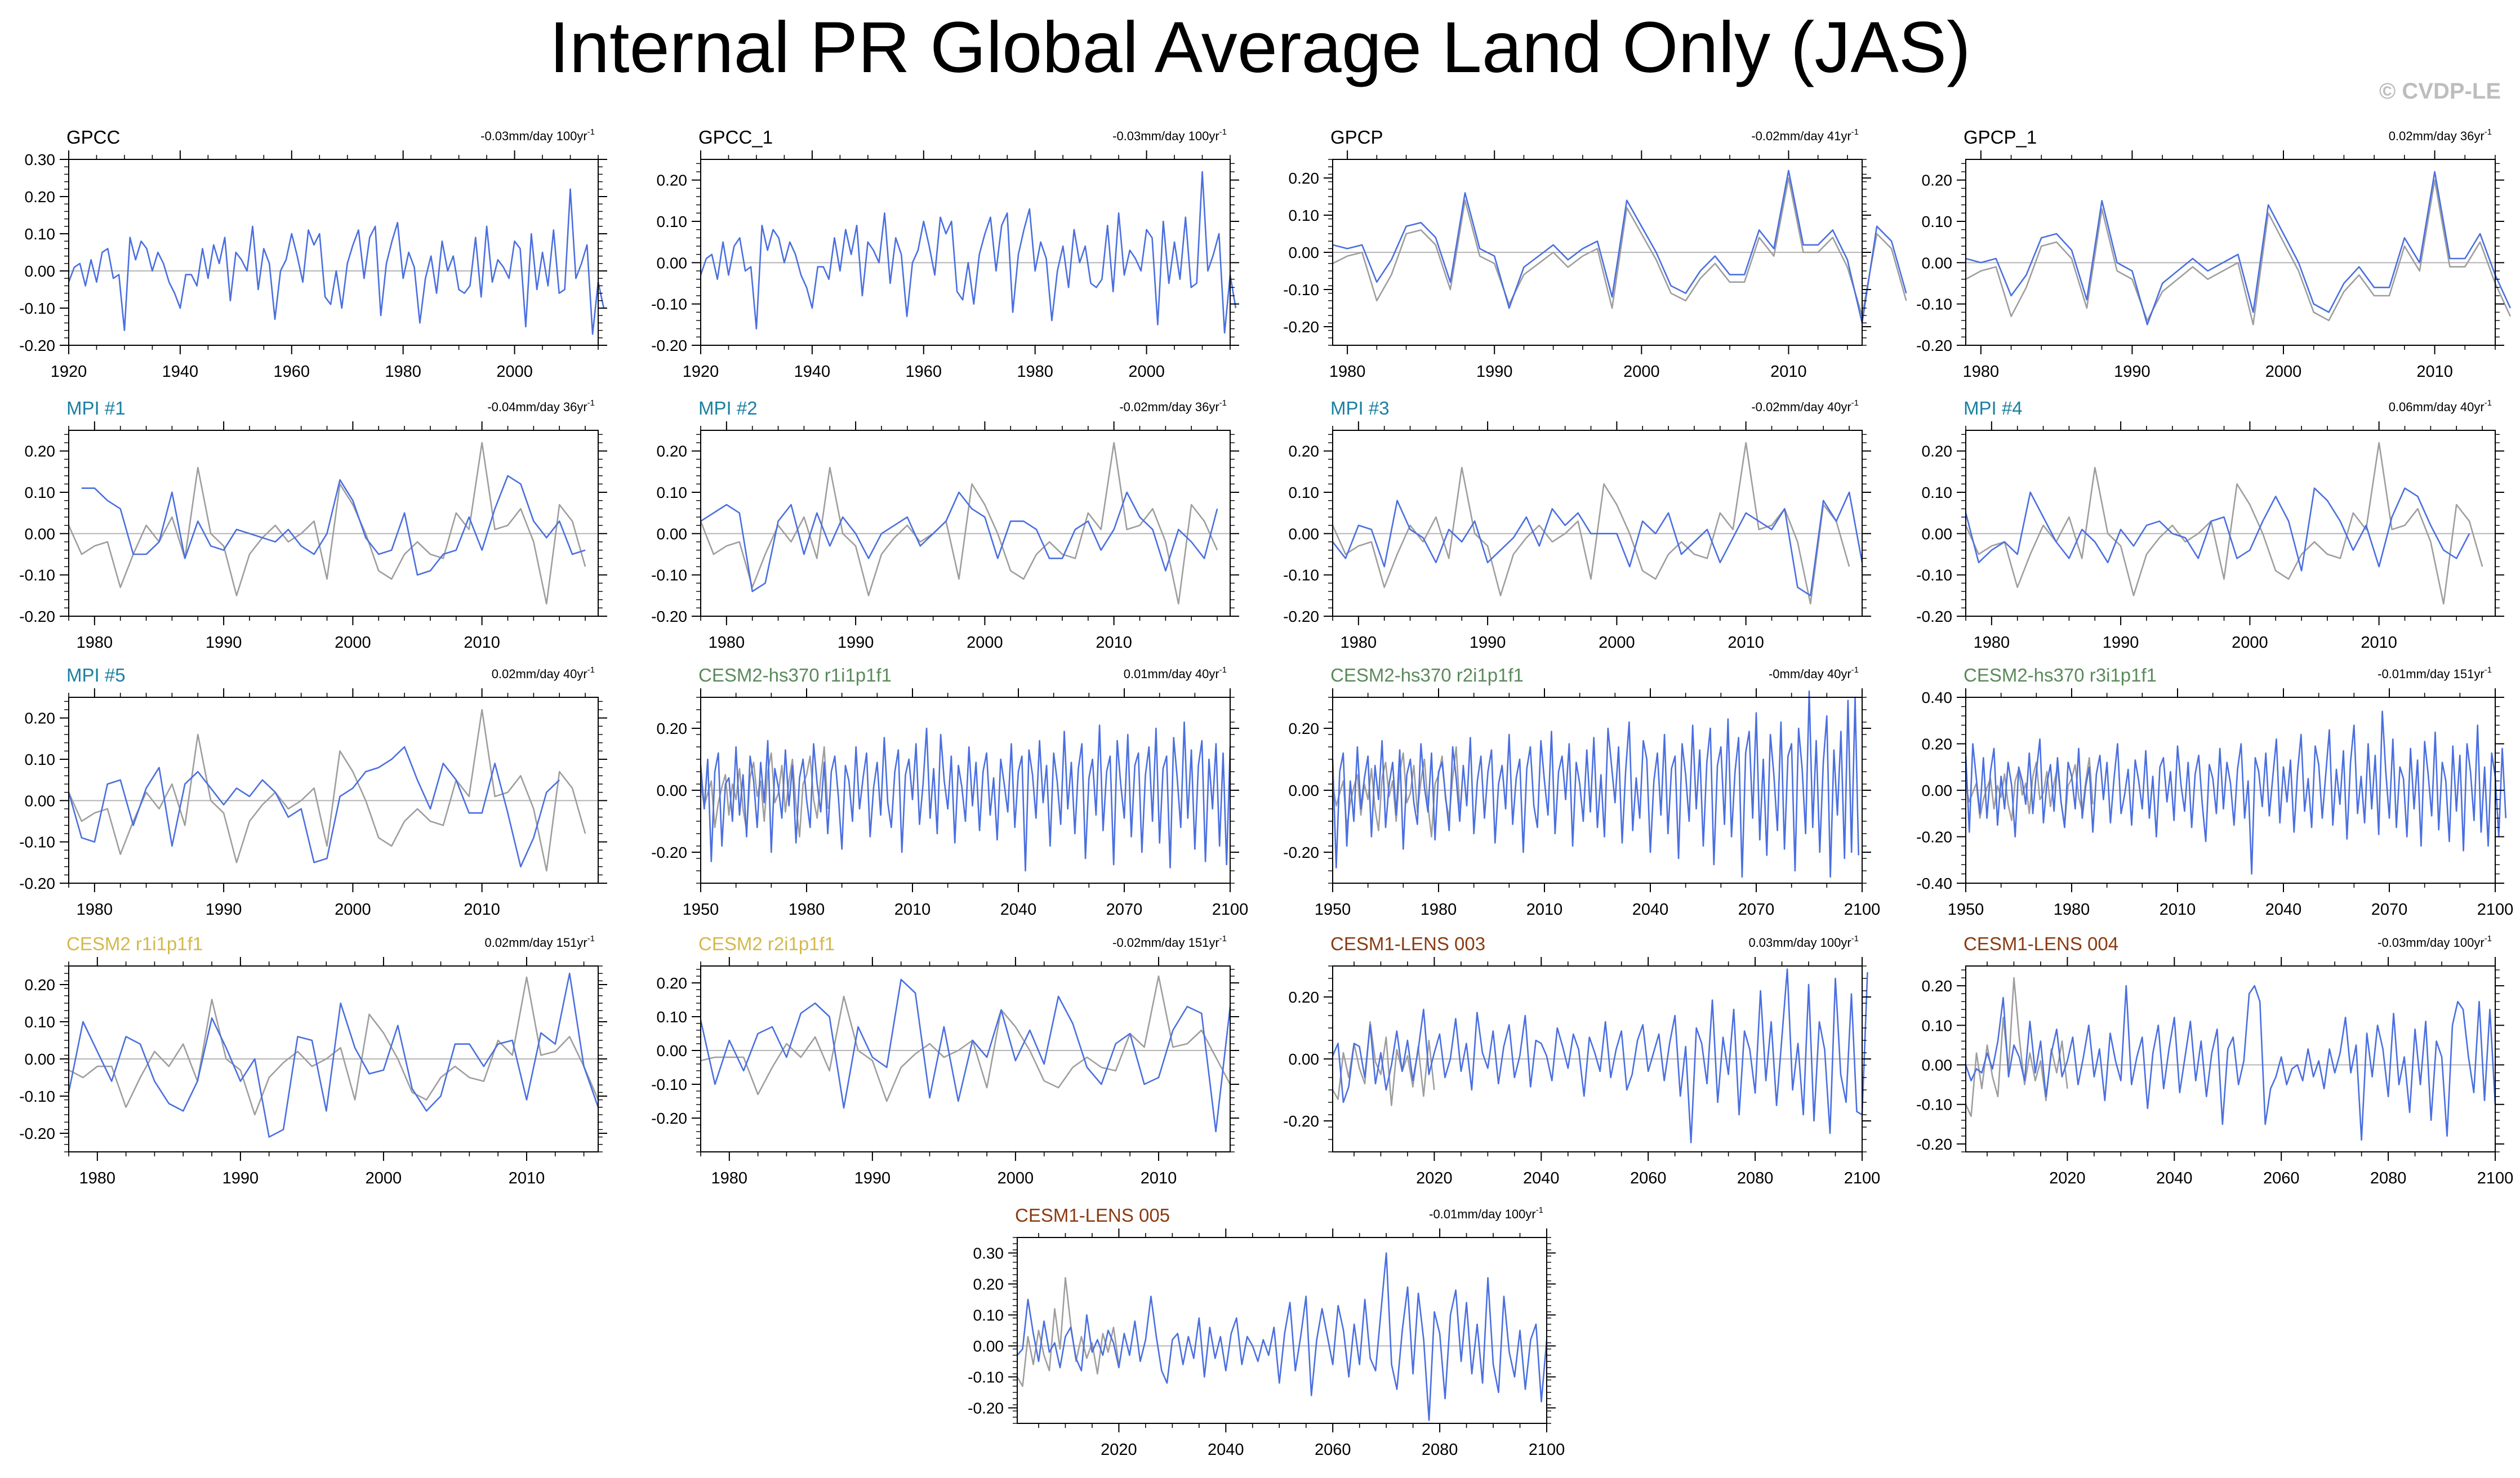 Image resolution: width=2520 pixels, height=1478 pixels. Describe the element at coordinates (535, 943) in the screenshot. I see `trend-value: 0.02mm/day 151yr` at that location.